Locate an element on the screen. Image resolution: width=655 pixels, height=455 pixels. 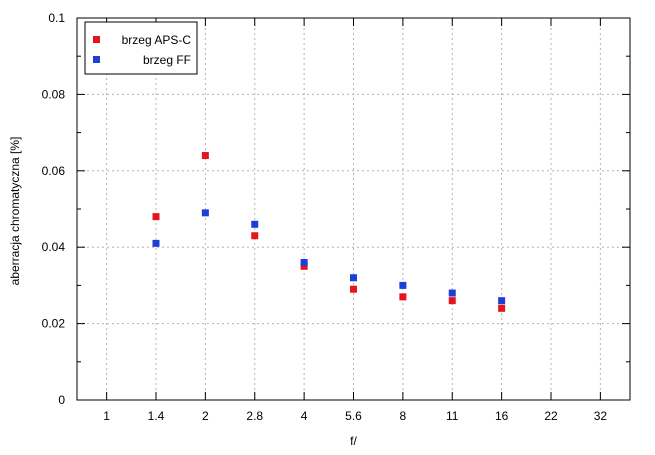
legend-label: brzeg FF is located at coordinates (167, 60).